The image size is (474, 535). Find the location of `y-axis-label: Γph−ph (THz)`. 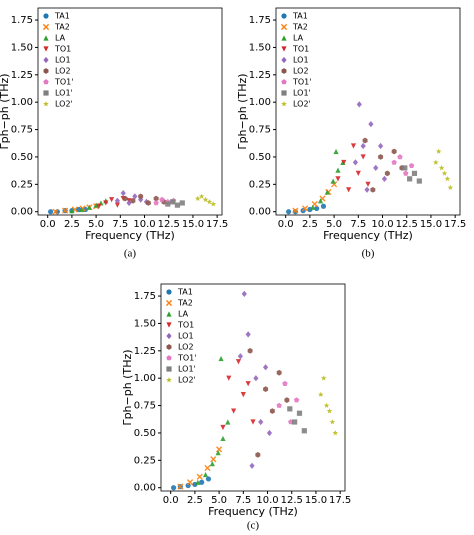

y-axis-label: Γph−ph (THz) is located at coordinates (242, 111).